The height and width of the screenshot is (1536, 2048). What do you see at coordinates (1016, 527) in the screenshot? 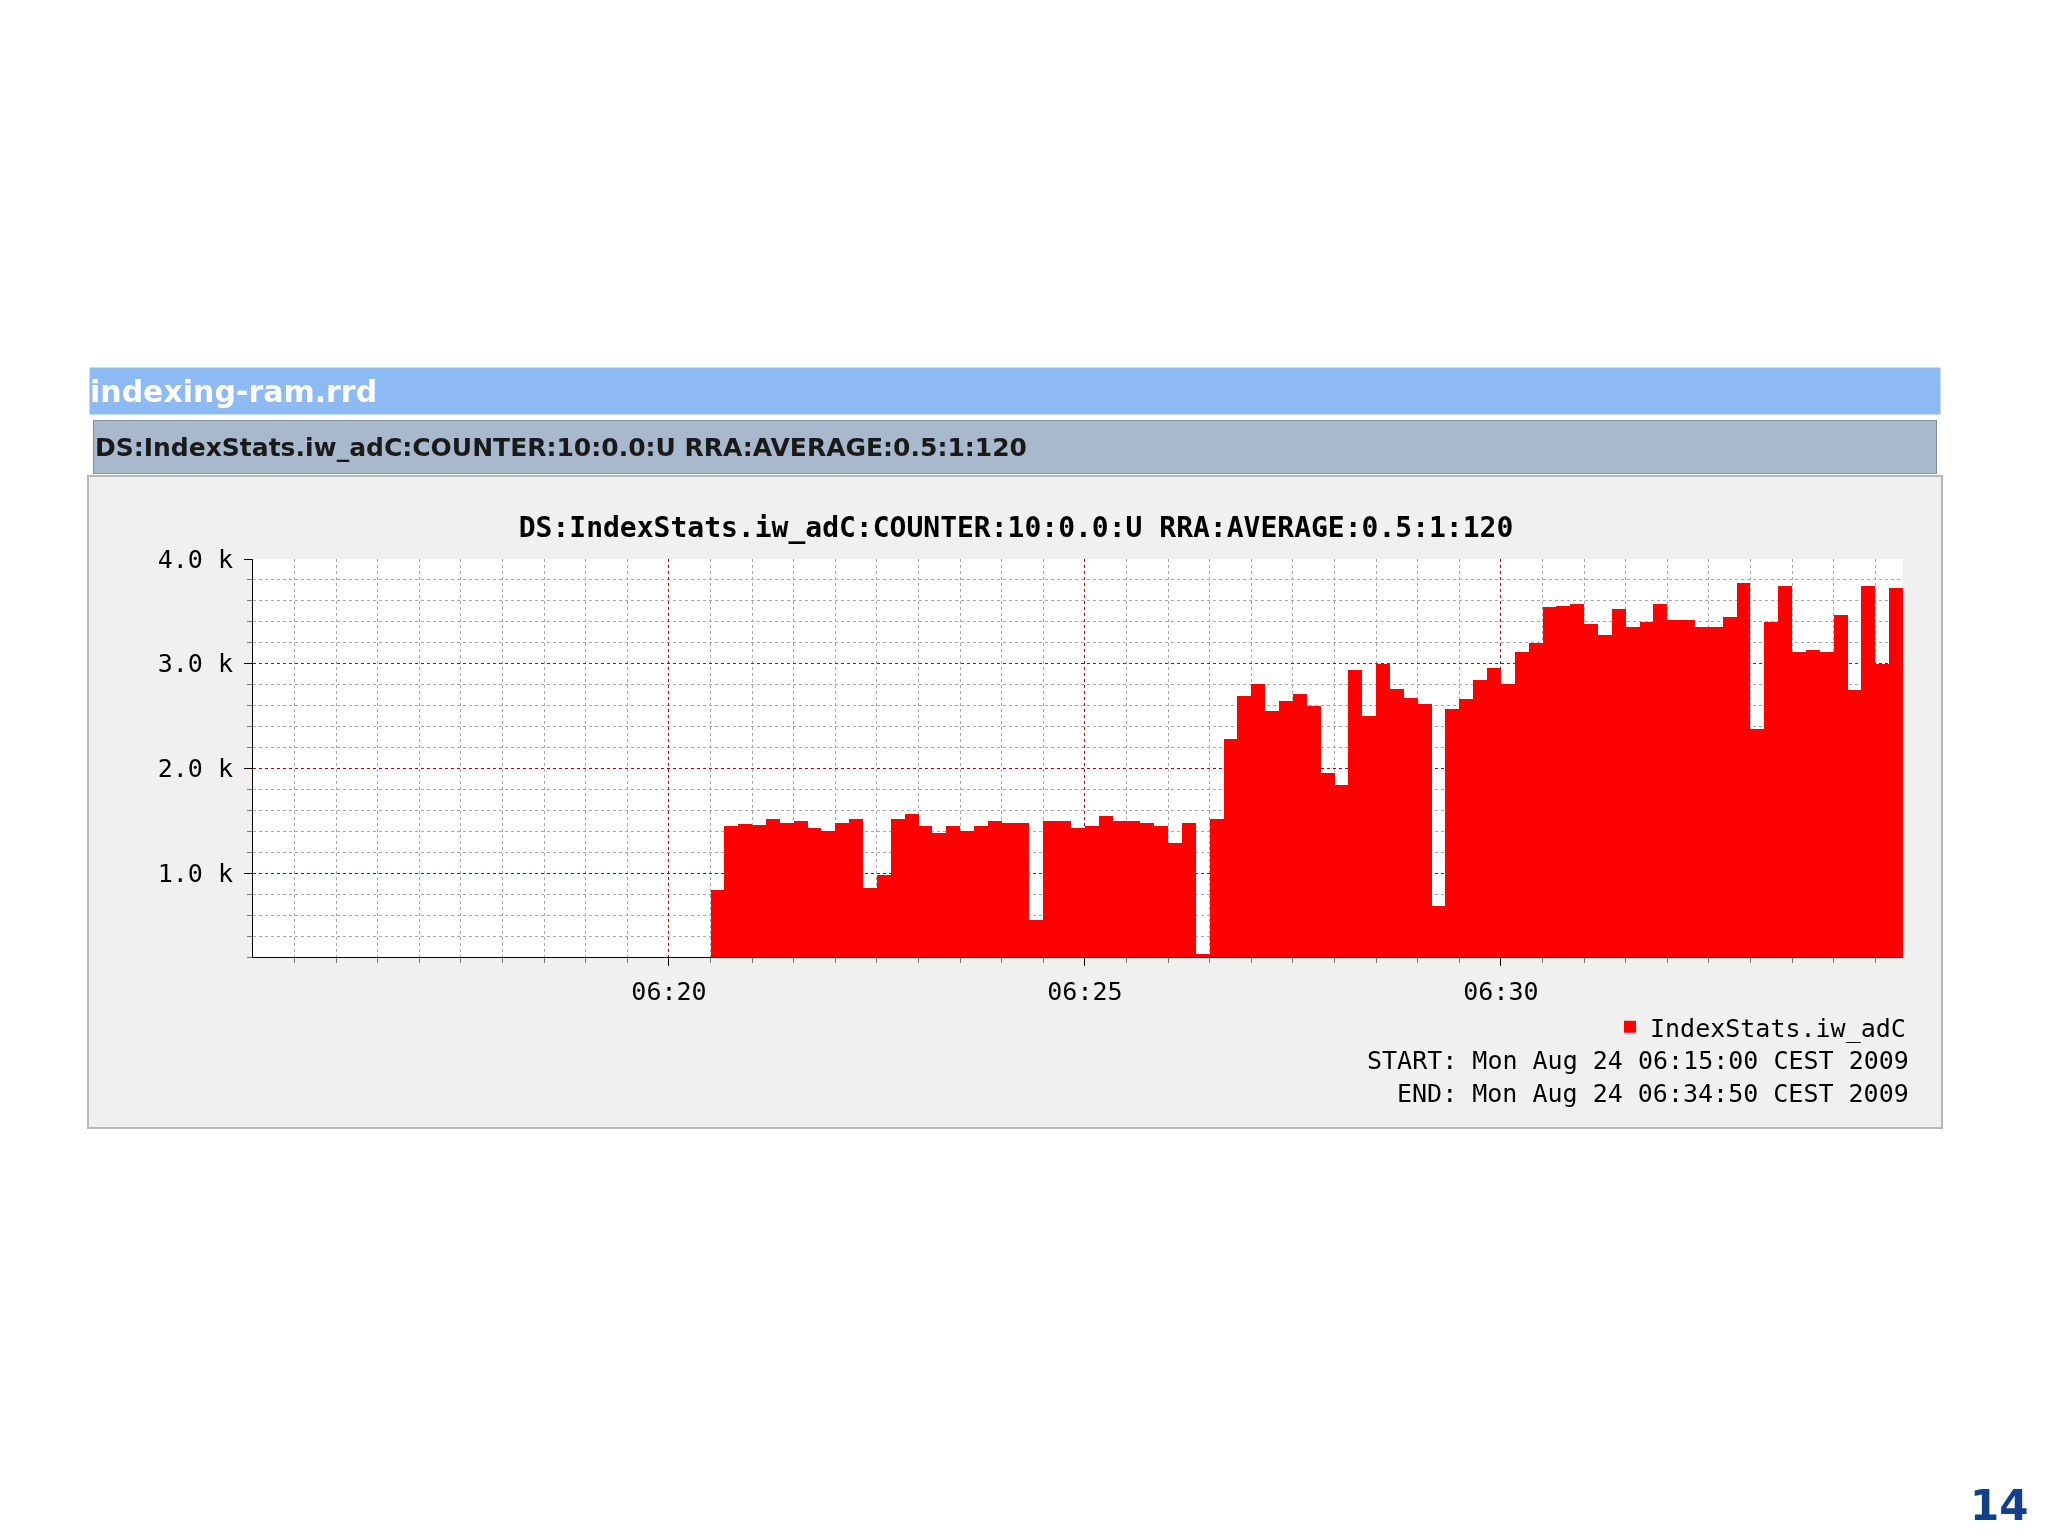
I see `chart-title: DS:IndexStats.iw_adC:COUNTER:10:0.0:U RRA:AVERAGE:0.5:1:120` at bounding box center [1016, 527].